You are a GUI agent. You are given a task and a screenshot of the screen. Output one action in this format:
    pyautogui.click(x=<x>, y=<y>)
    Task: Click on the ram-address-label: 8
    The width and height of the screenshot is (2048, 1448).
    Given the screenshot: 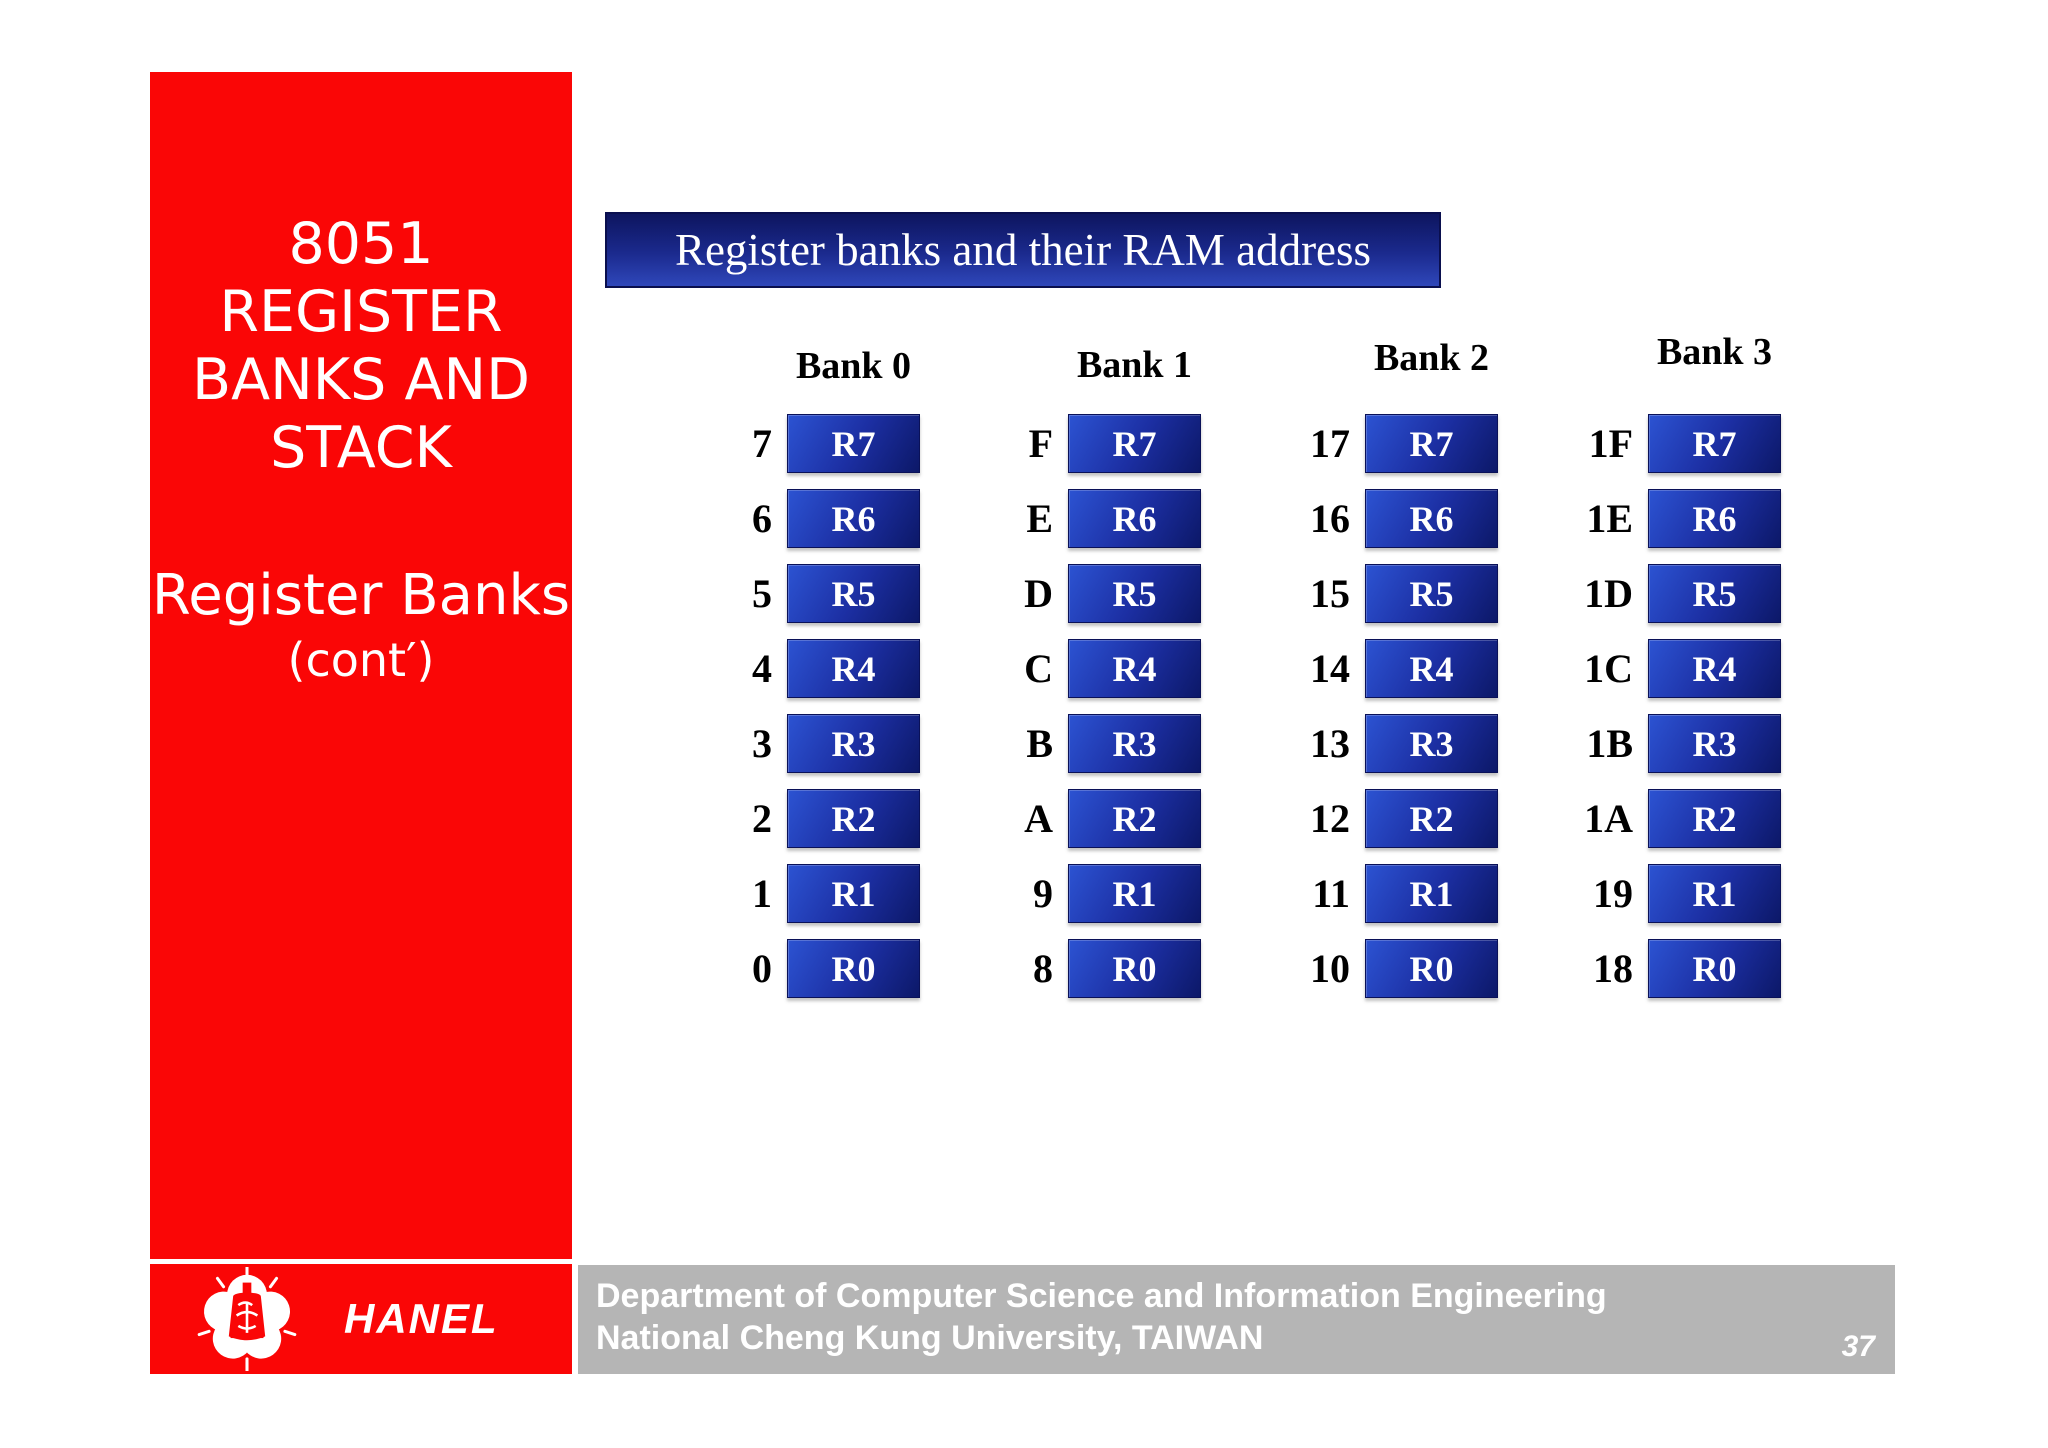 What is the action you would take?
    pyautogui.click(x=1043, y=968)
    